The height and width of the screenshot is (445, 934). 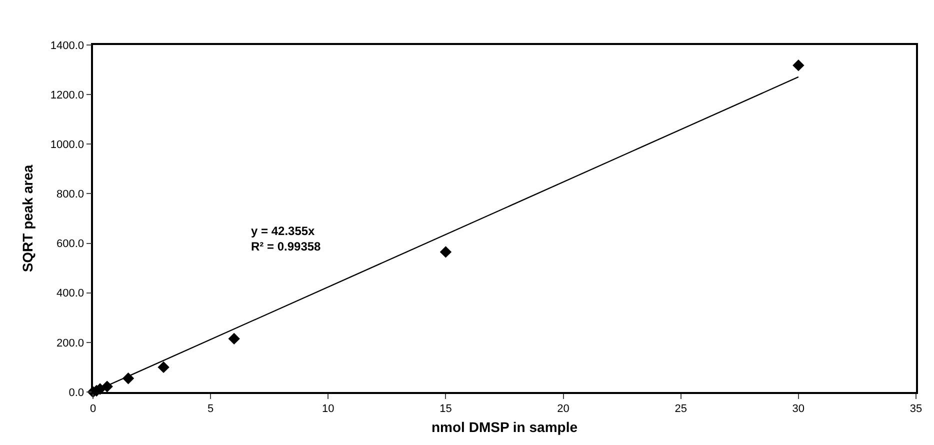 What do you see at coordinates (446, 408) in the screenshot?
I see `x-tick-label: 15` at bounding box center [446, 408].